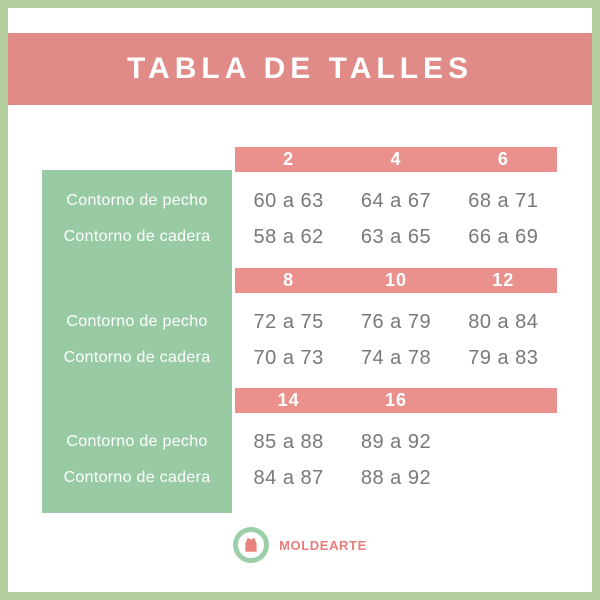 Image resolution: width=600 pixels, height=600 pixels. I want to click on value-cell: 66 a 69, so click(503, 237).